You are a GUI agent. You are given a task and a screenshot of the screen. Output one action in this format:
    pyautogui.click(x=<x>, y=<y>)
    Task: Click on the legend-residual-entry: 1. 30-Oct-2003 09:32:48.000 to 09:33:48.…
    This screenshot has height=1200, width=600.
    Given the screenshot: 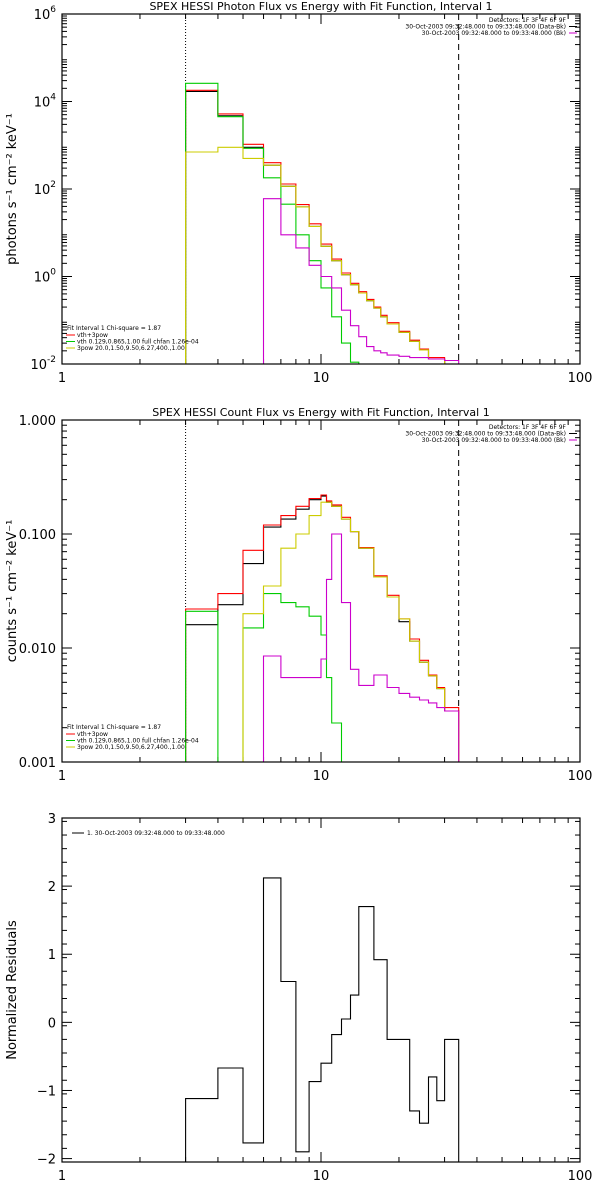 What is the action you would take?
    pyautogui.click(x=156, y=833)
    